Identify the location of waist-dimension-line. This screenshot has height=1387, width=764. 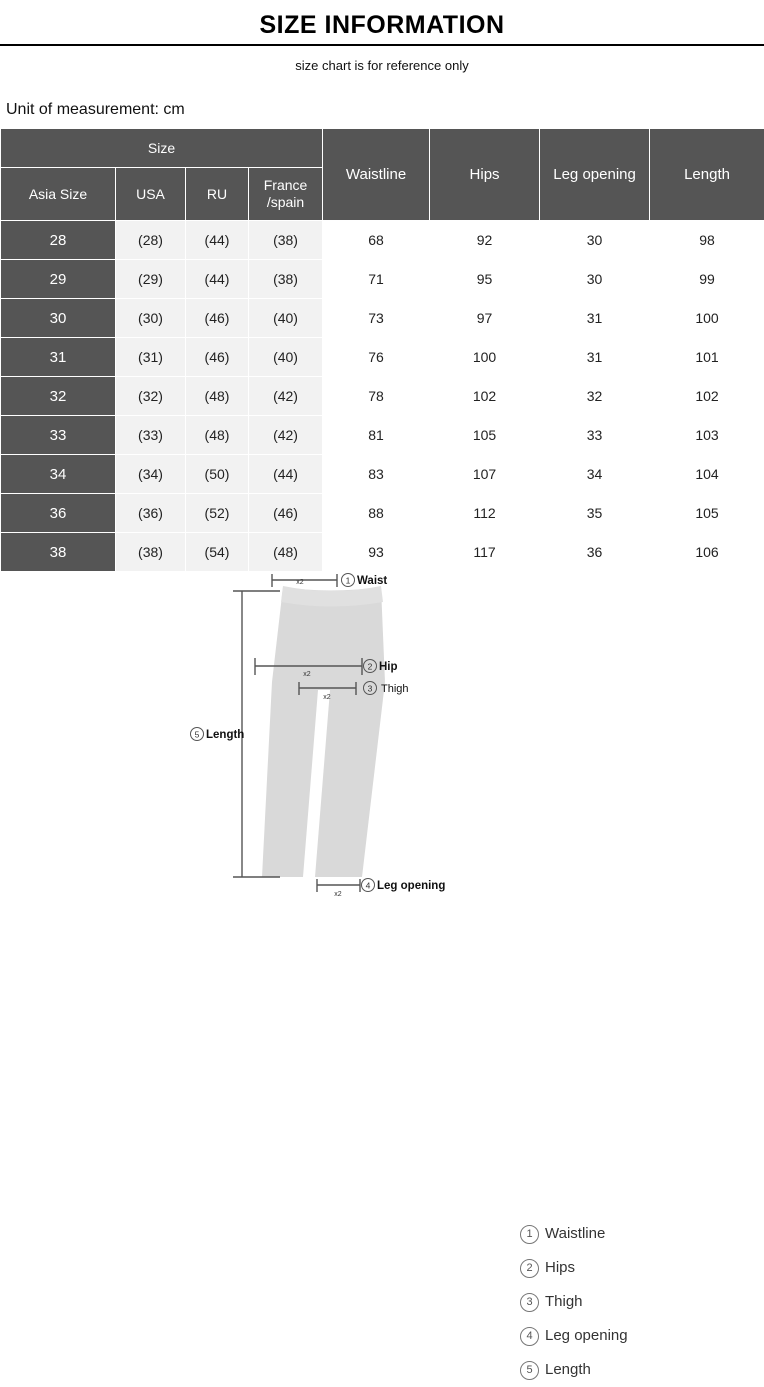
(304, 580).